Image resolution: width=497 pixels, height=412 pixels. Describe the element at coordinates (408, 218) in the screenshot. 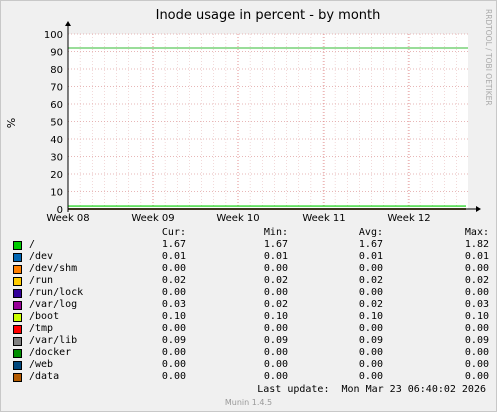

I see `x-tick-label: Week 12` at that location.